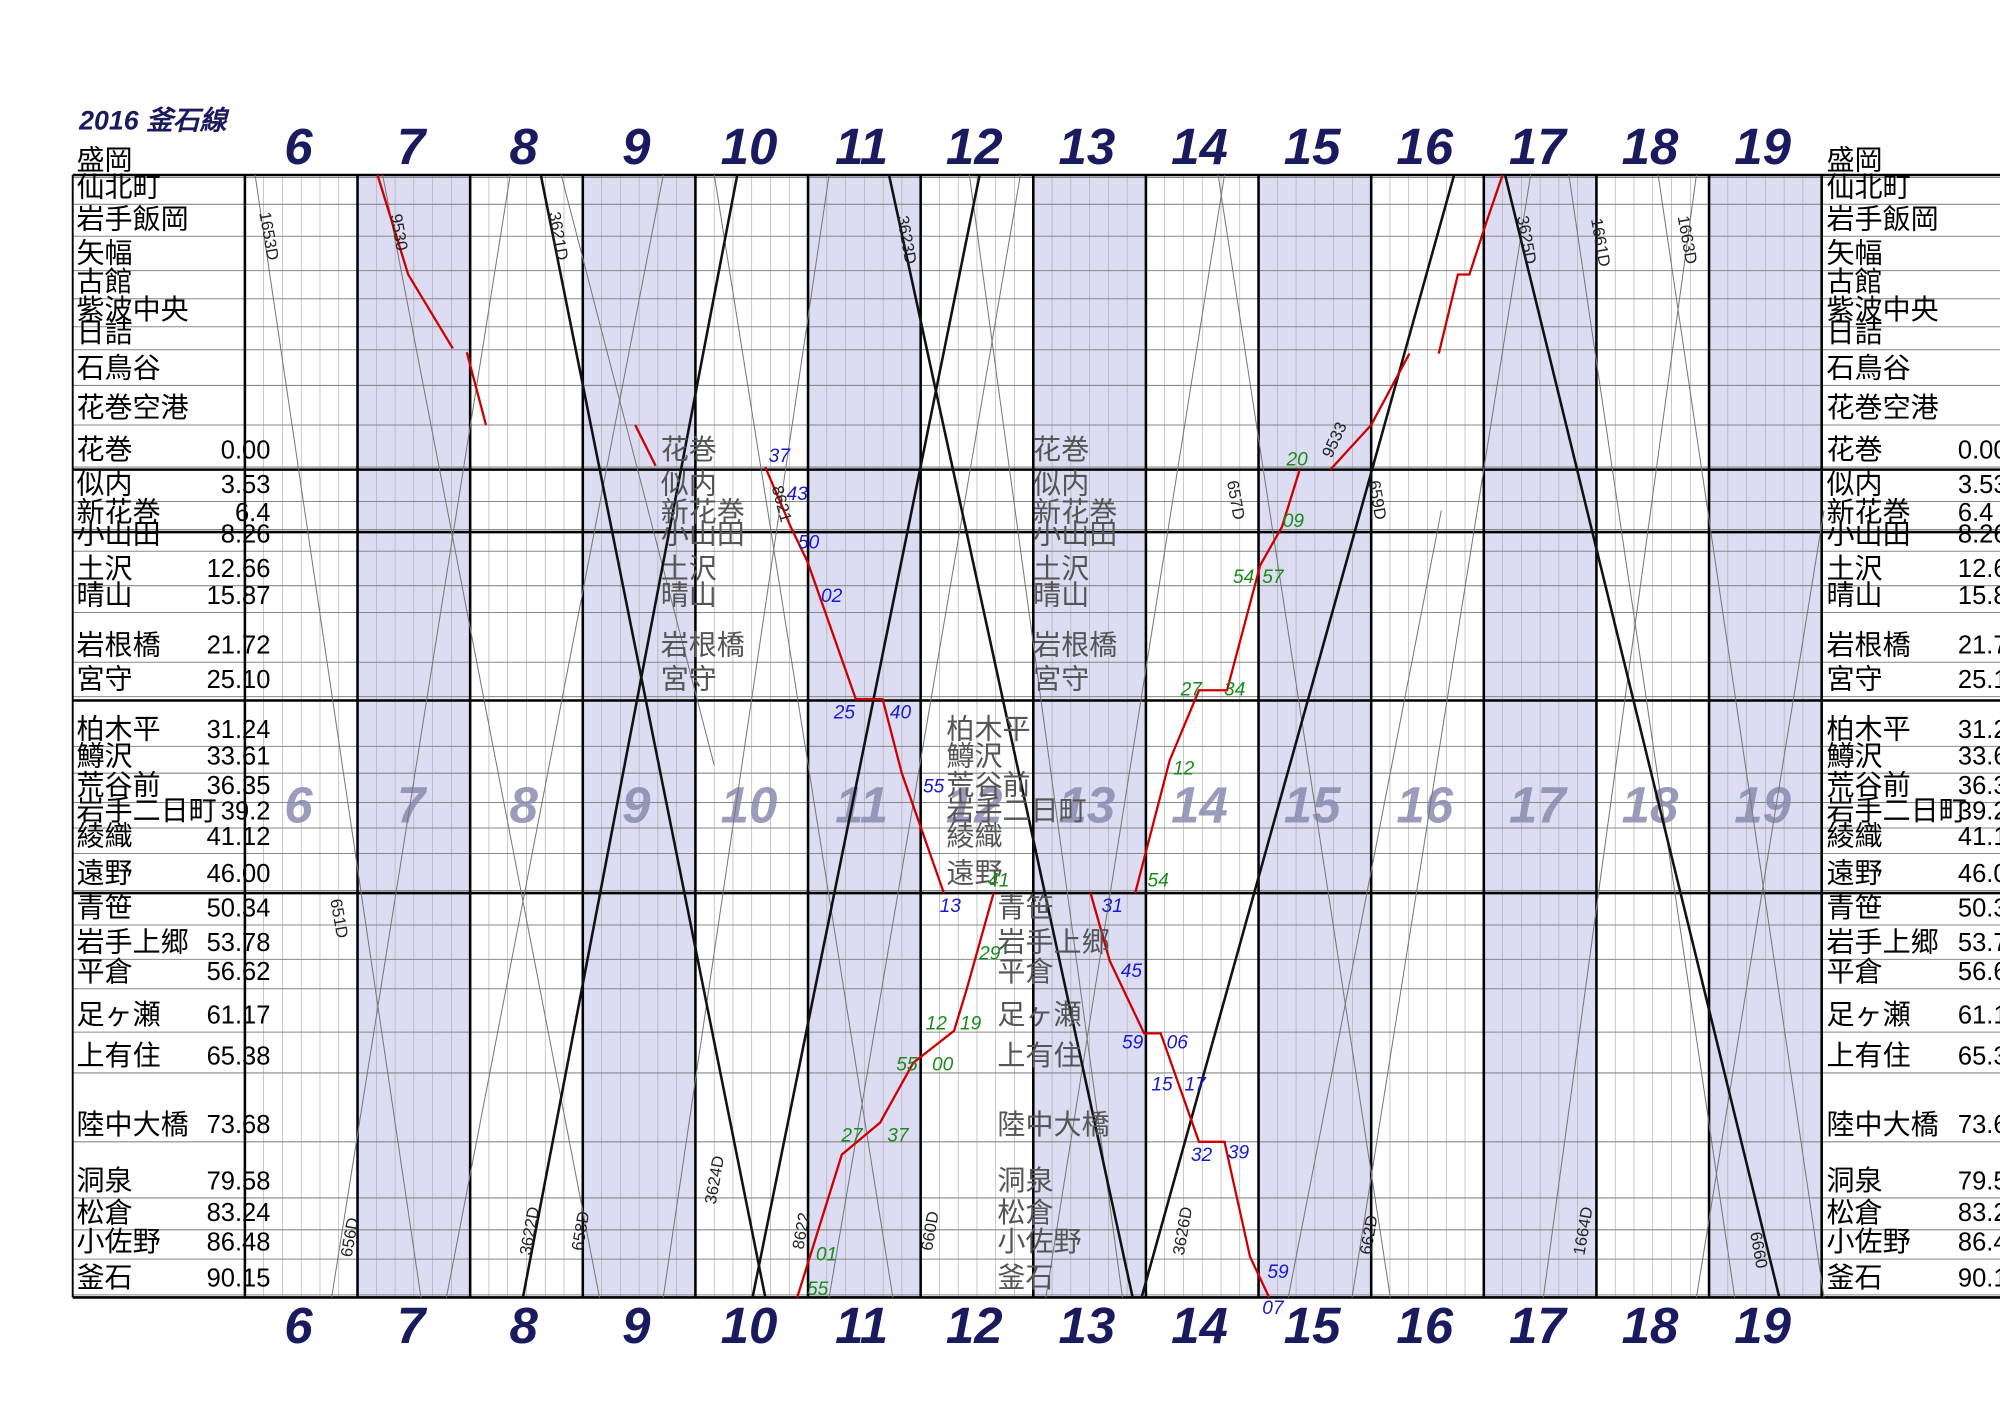 Image resolution: width=2000 pixels, height=1415 pixels. I want to click on station-name-right: 上有住, so click(1869, 1055).